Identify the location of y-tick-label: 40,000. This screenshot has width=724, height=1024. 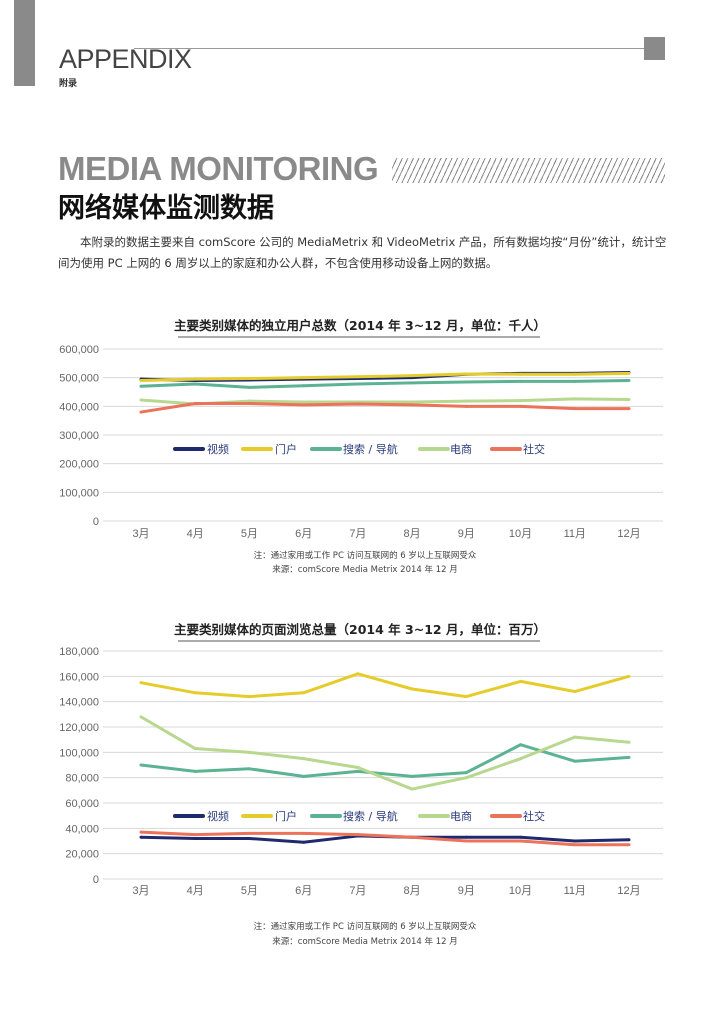
(82, 829).